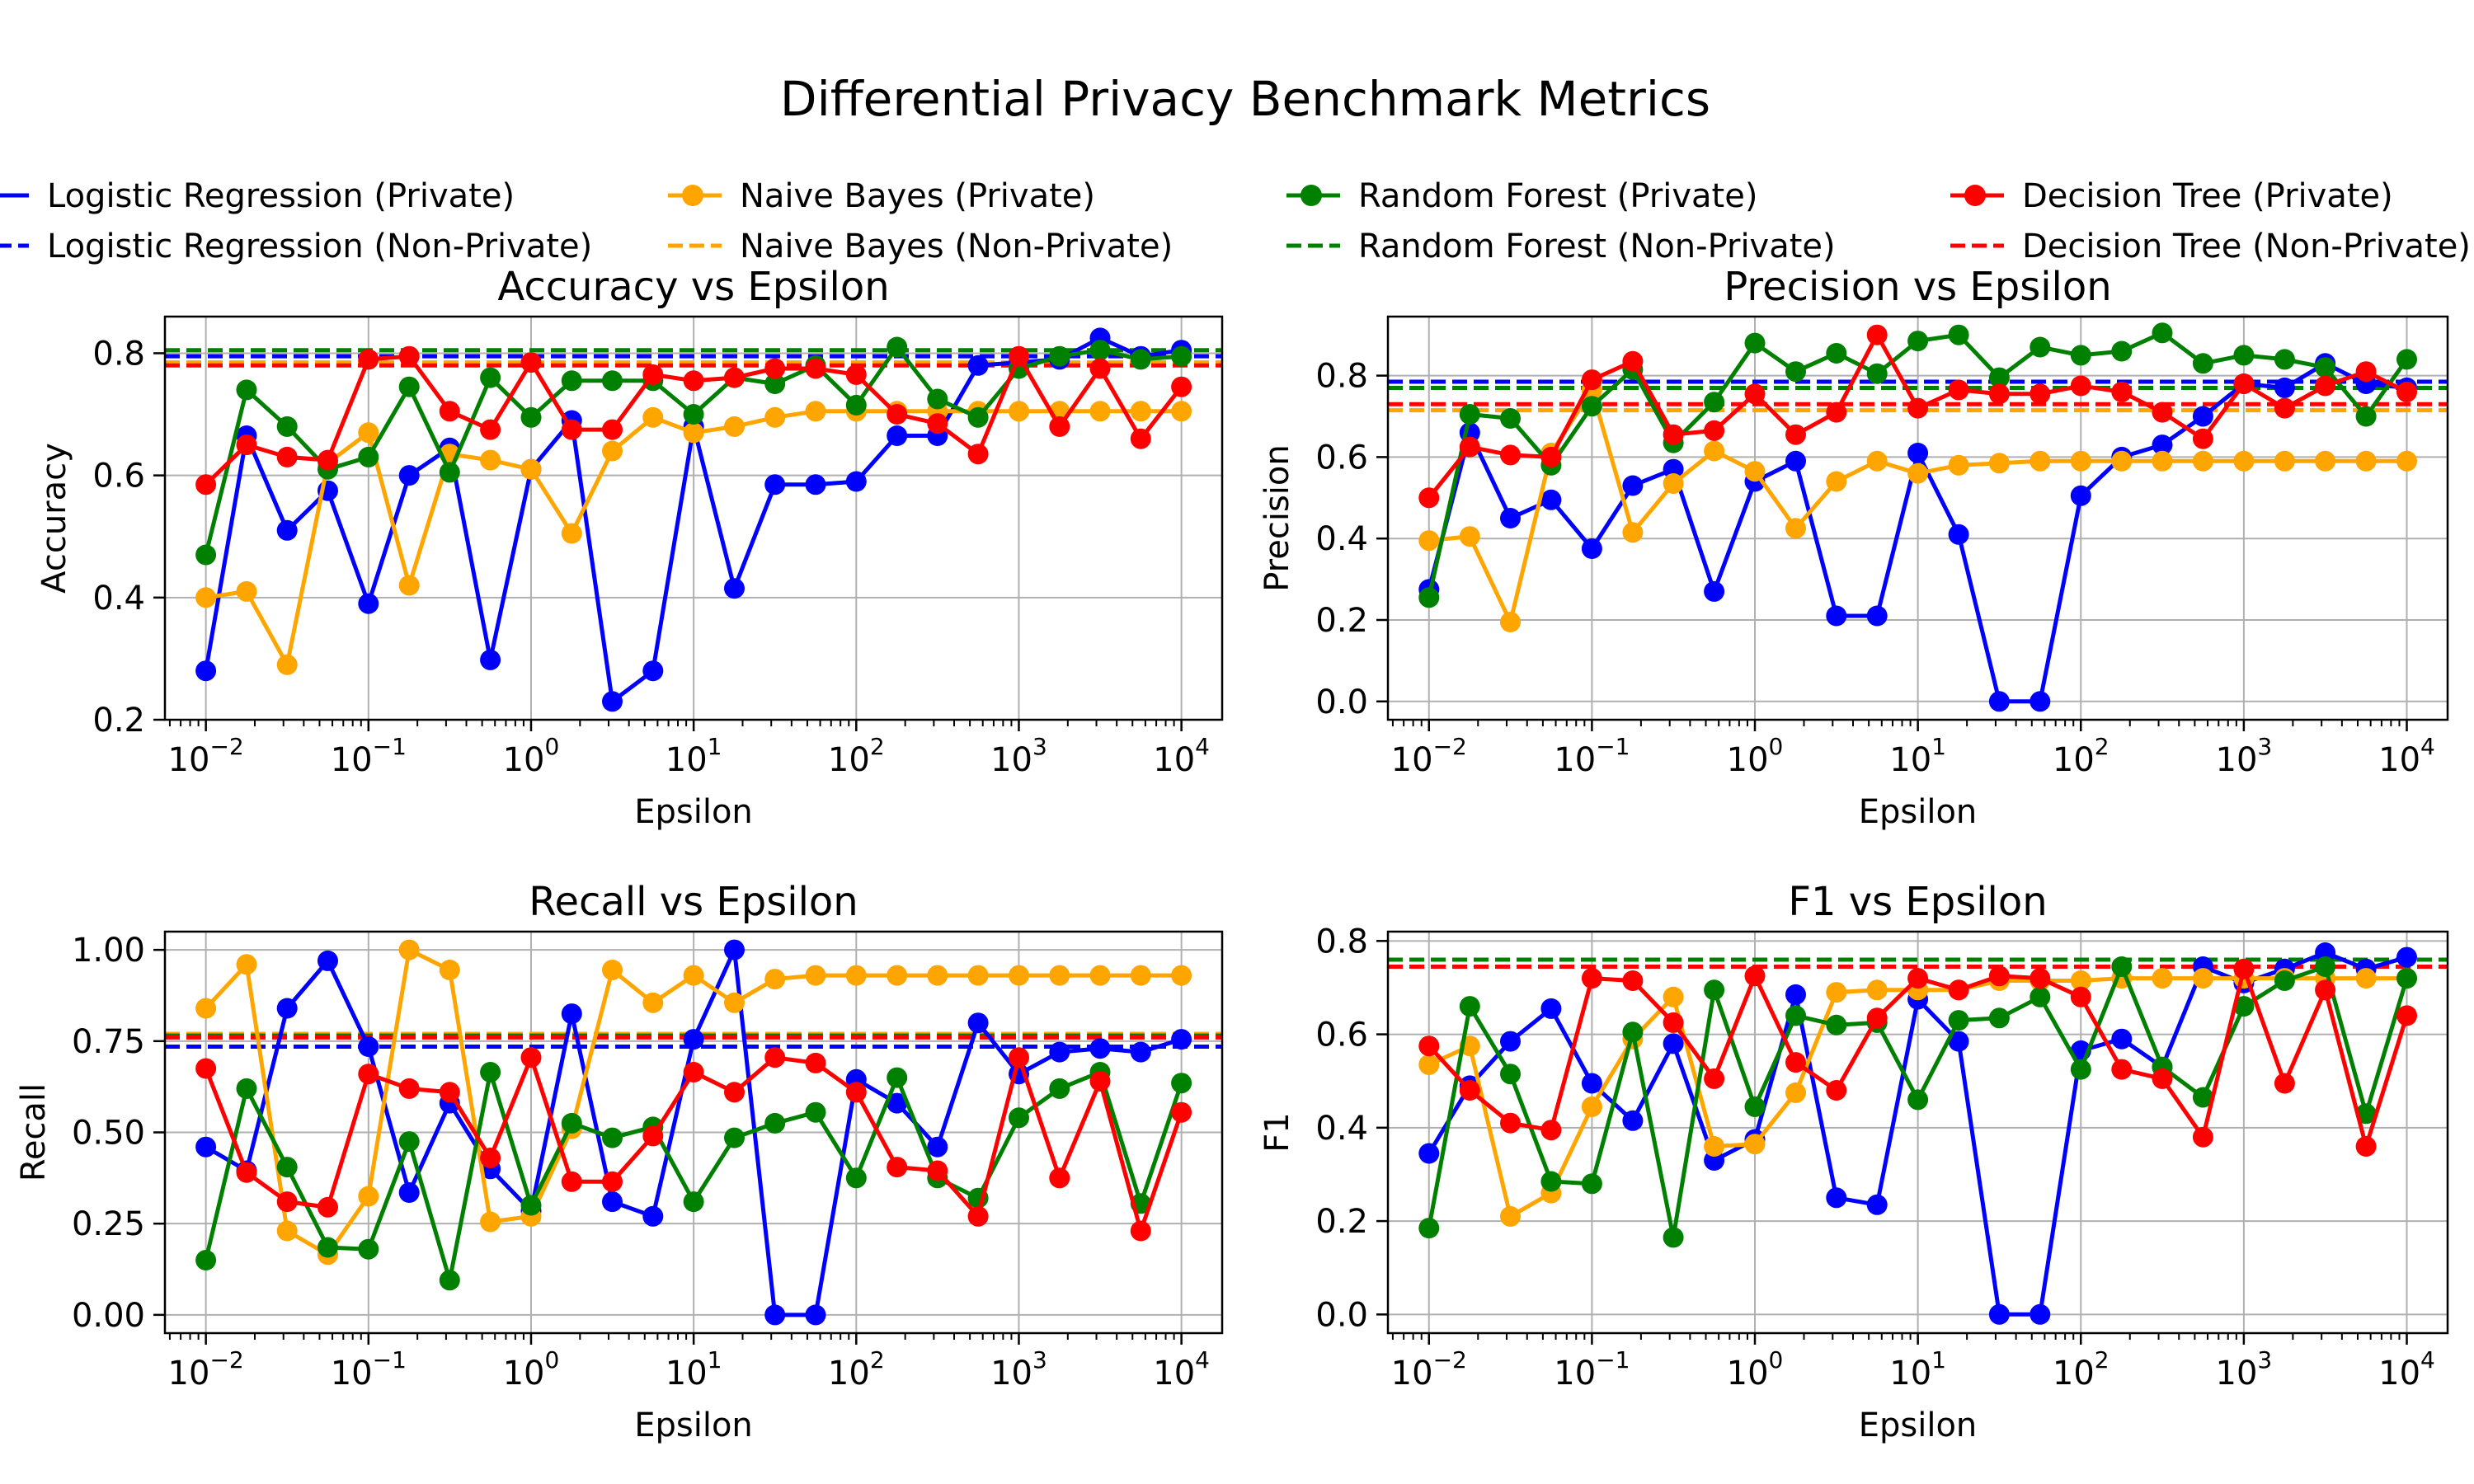 The height and width of the screenshot is (1484, 2474). Describe the element at coordinates (1341, 1035) in the screenshot. I see `y-tick-label: 0.6` at that location.